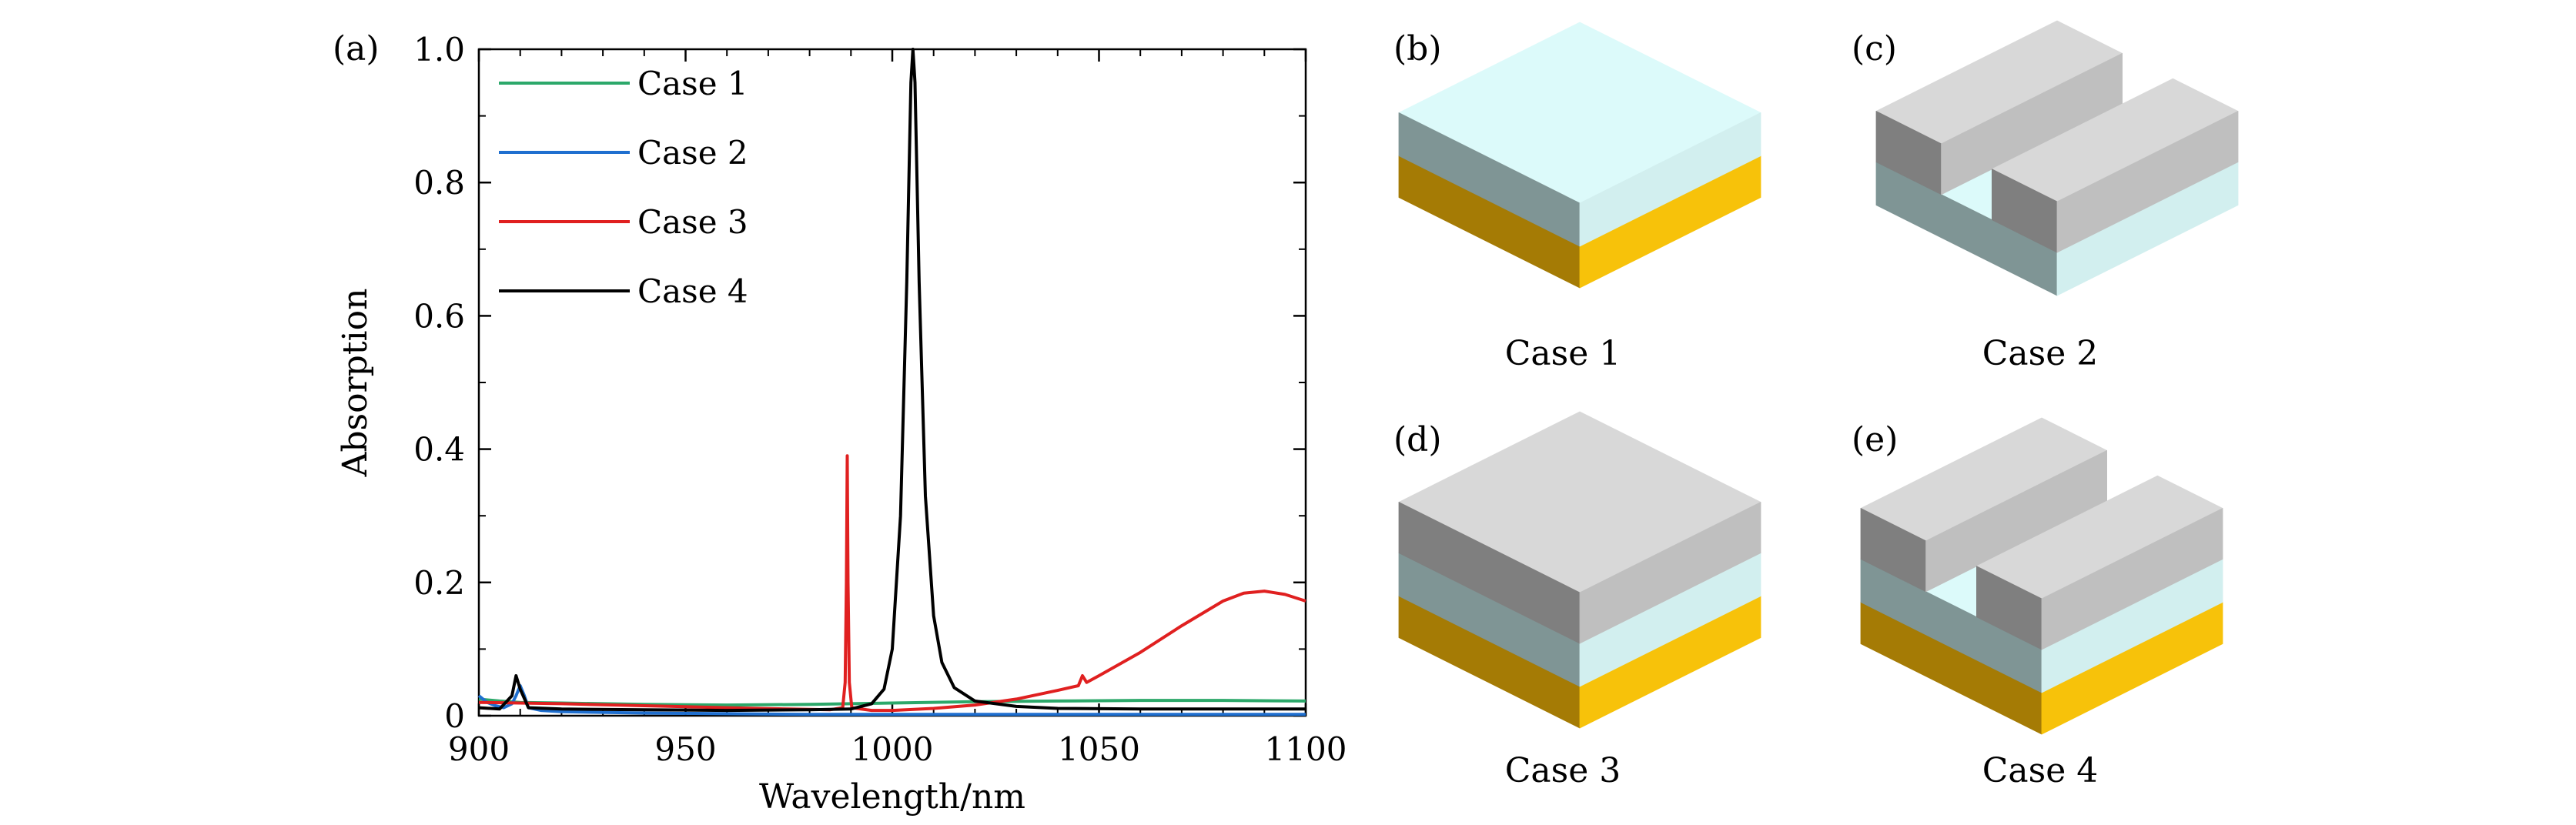 This screenshot has width=2576, height=825. Describe the element at coordinates (1874, 48) in the screenshot. I see `panel-label: (c)` at that location.